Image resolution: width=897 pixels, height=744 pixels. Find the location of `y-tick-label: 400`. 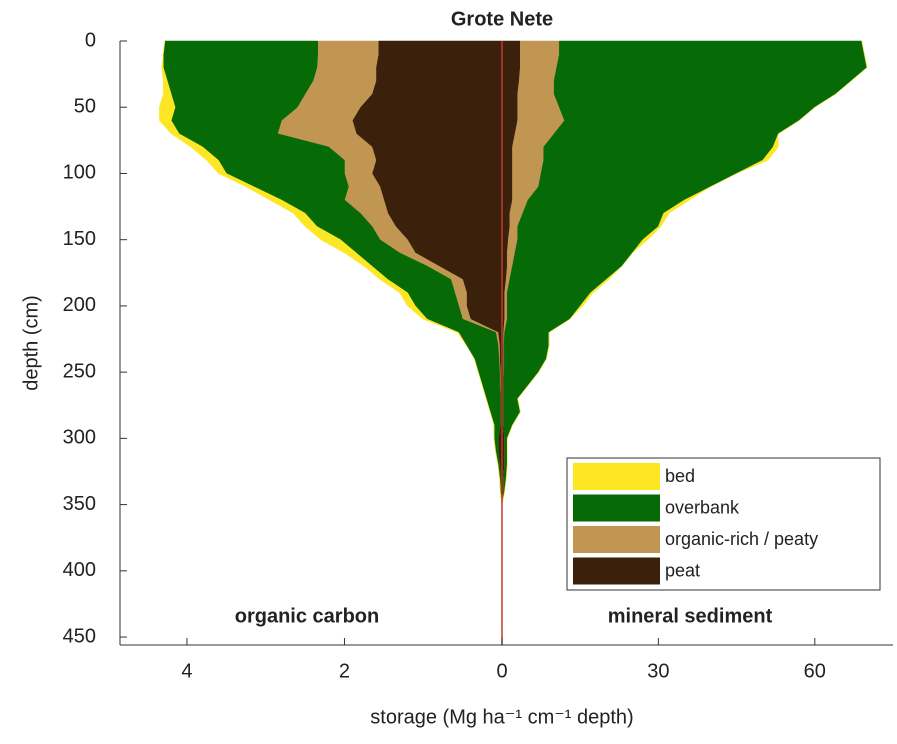

y-tick-label: 400 is located at coordinates (79, 570).